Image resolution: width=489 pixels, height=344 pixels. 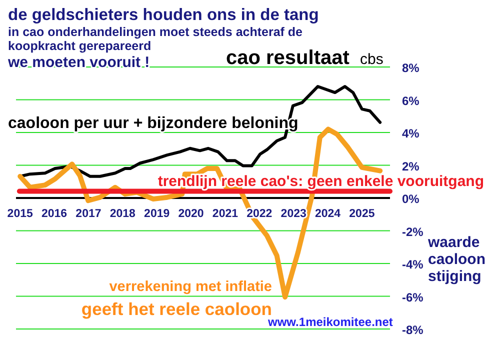 I want to click on y-tick-label: -4%, so click(x=413, y=265).